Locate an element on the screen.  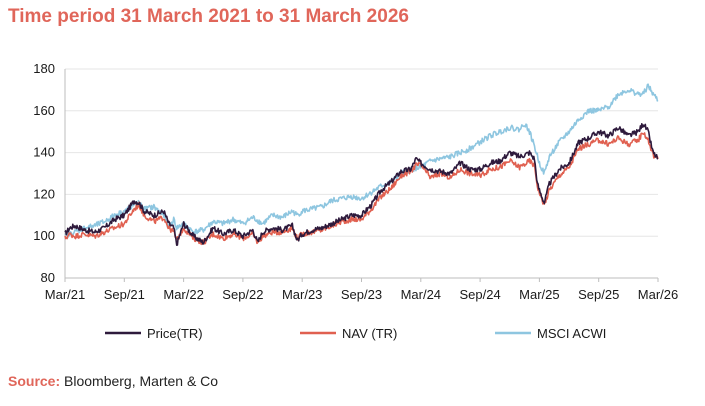
source-note: Source: Bloomberg, Marten & Co is located at coordinates (113, 381).